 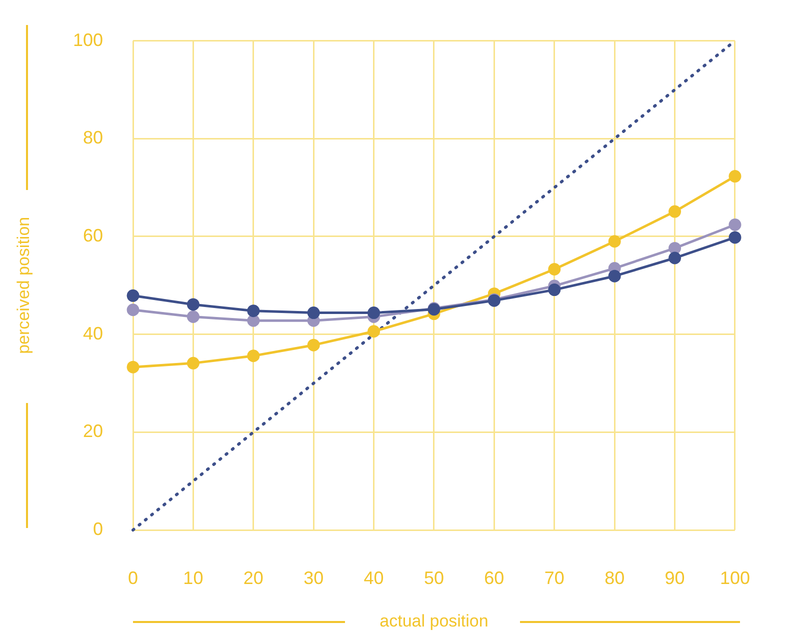 What do you see at coordinates (92, 138) in the screenshot?
I see `y-tick-label: 80` at bounding box center [92, 138].